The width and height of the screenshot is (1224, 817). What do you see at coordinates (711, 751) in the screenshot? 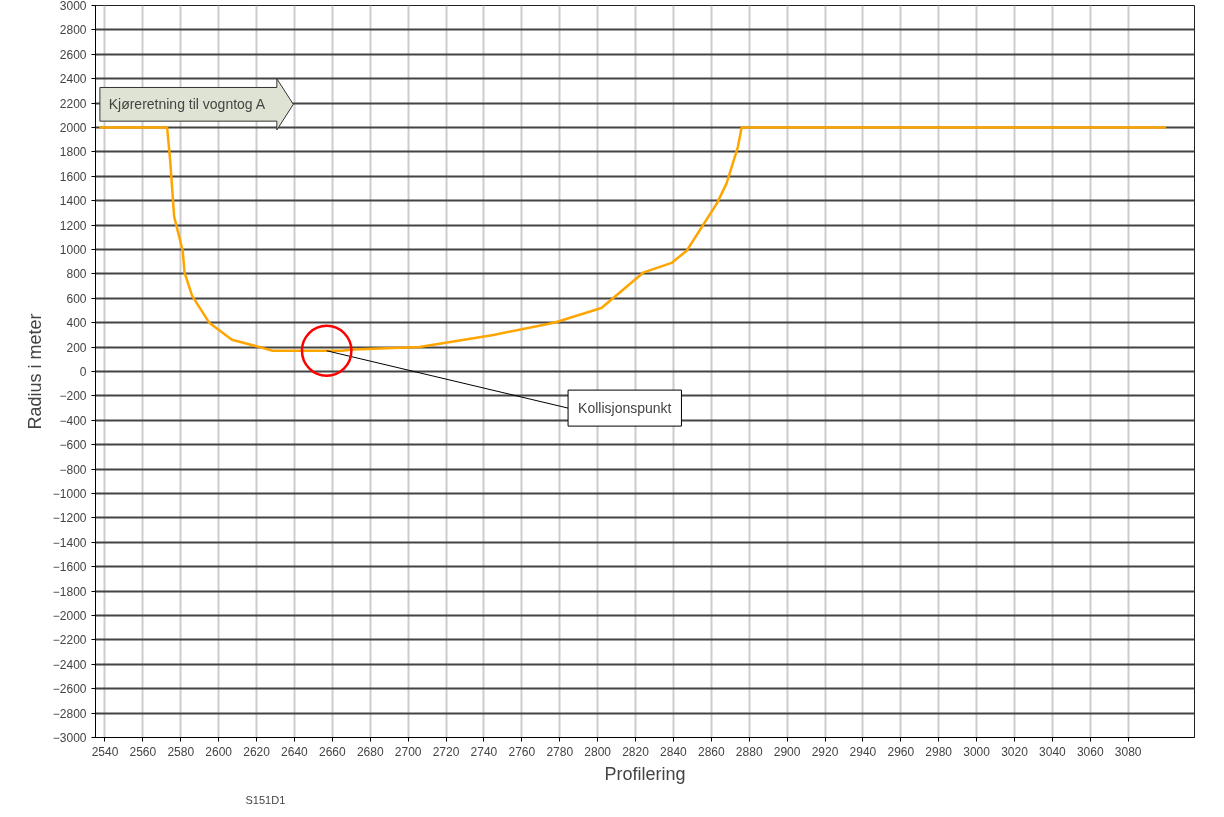
I see `x-tick-label: 2860` at bounding box center [711, 751].